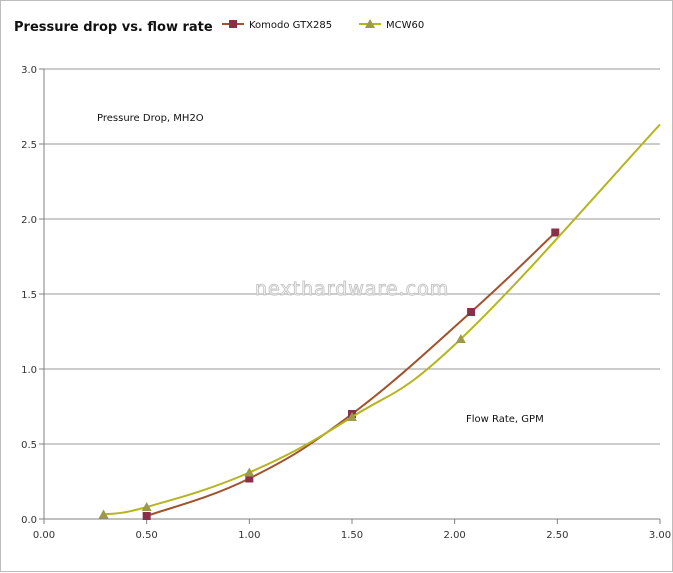 The image size is (673, 573). I want to click on legend: Komodo GTX285 MCW60, so click(323, 25).